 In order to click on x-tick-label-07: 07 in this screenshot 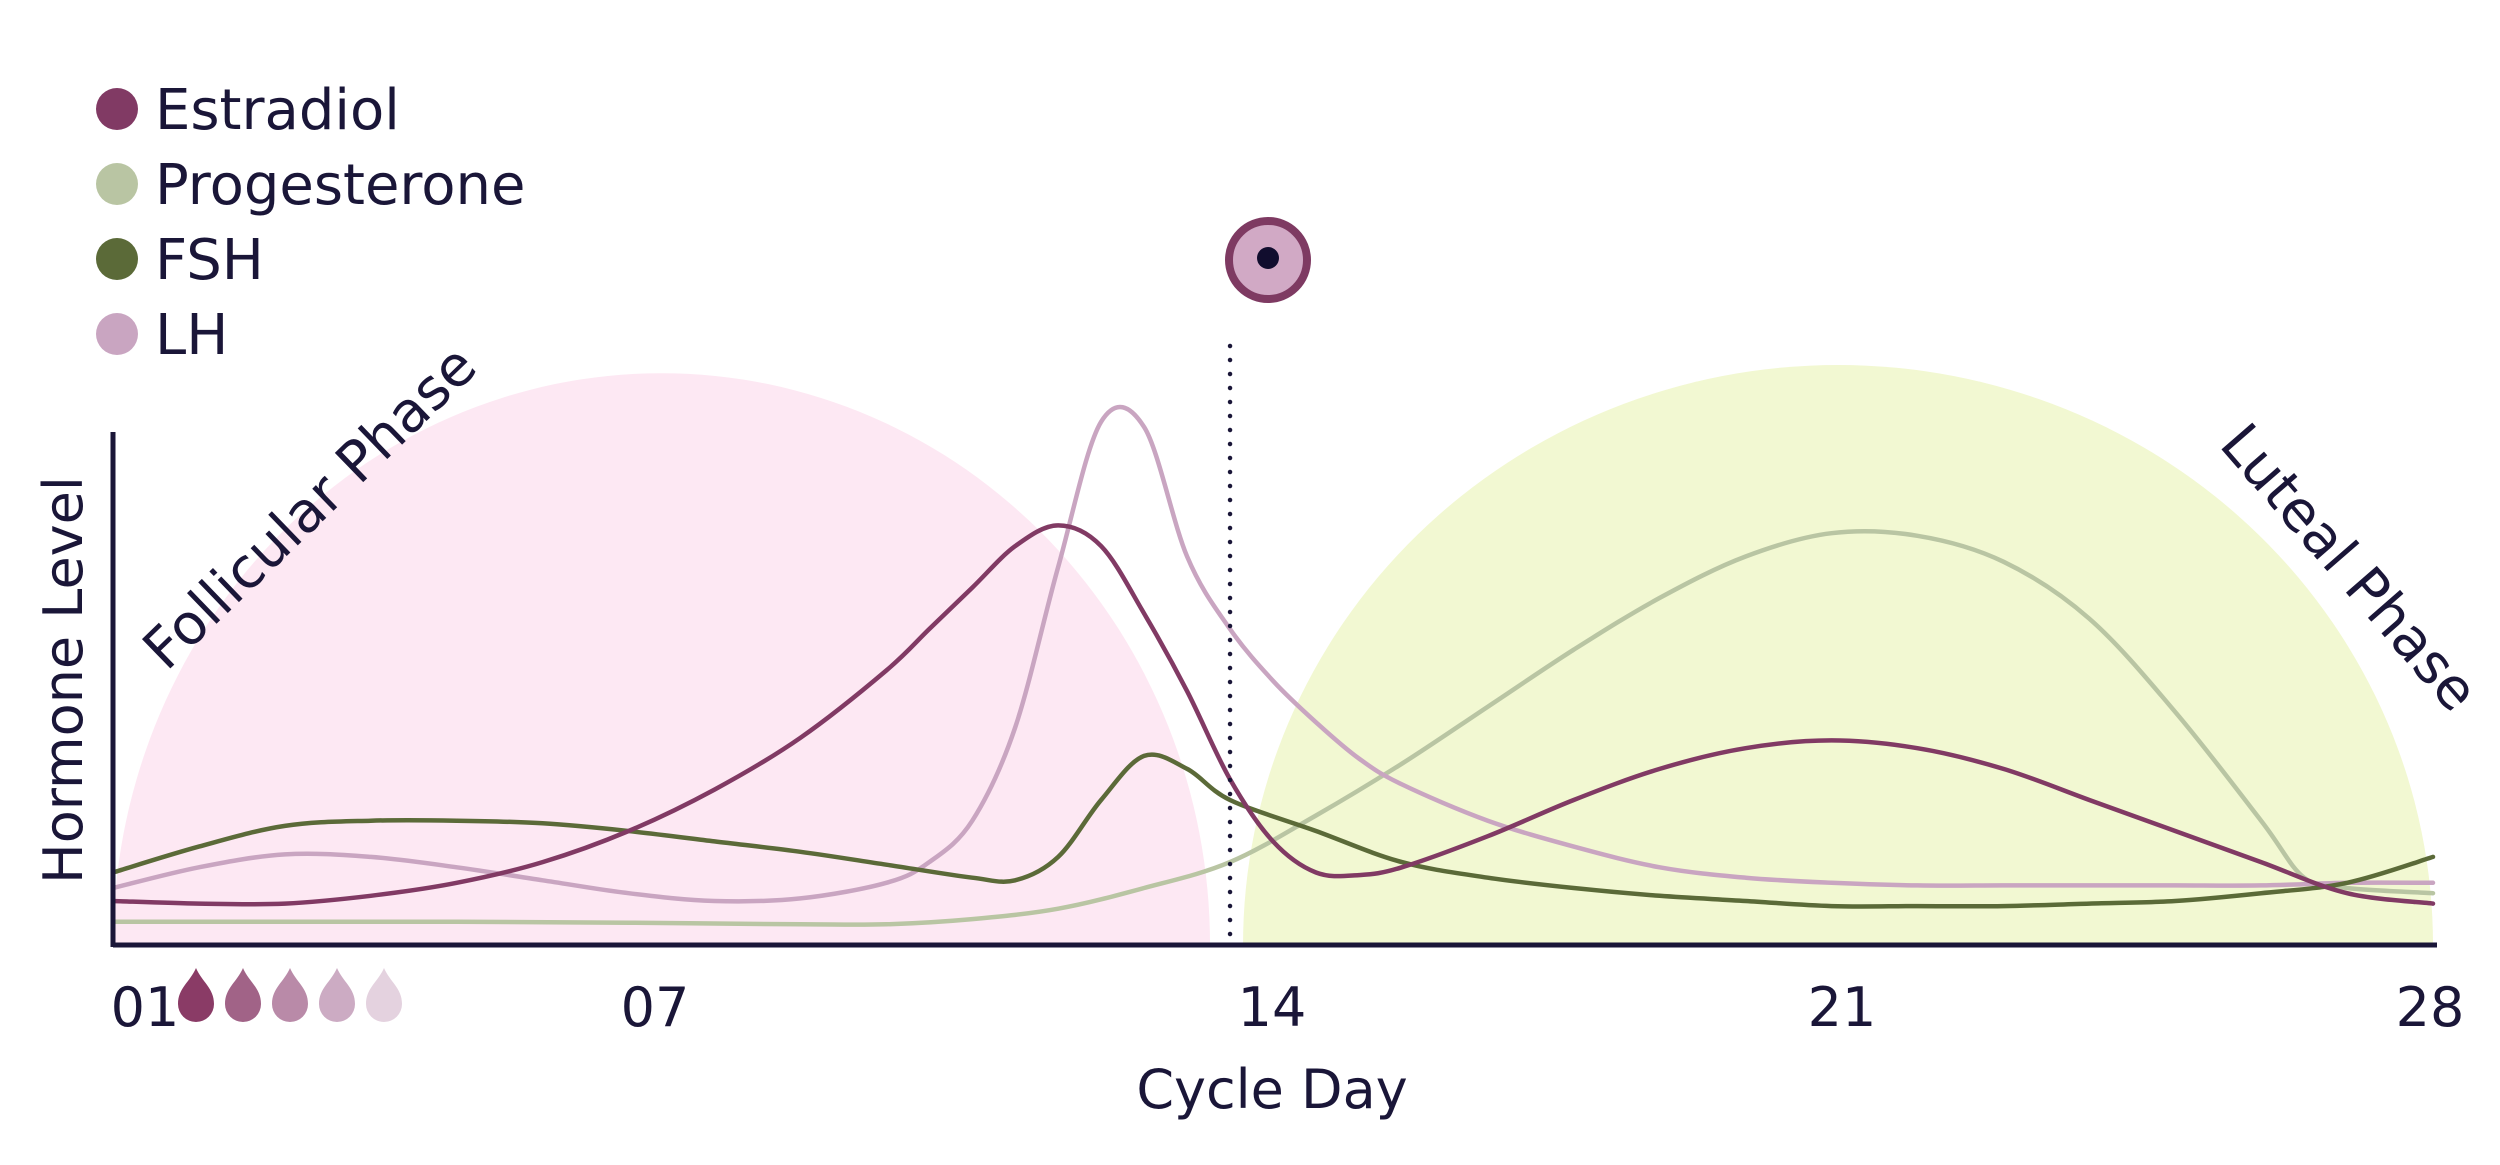, I will do `click(655, 1007)`.